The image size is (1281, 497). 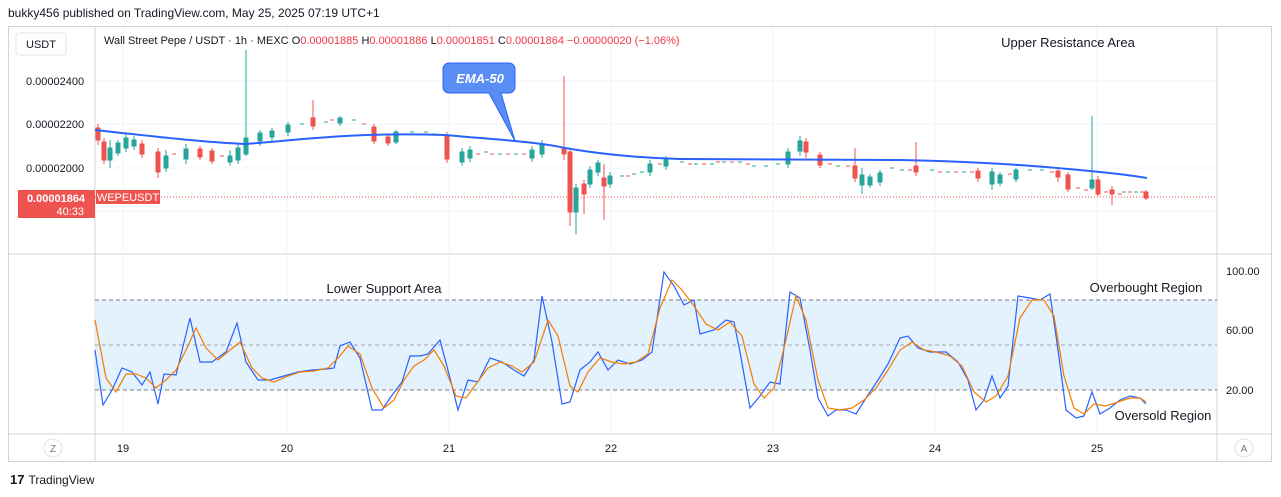 I want to click on time-tick: 24, so click(x=935, y=449).